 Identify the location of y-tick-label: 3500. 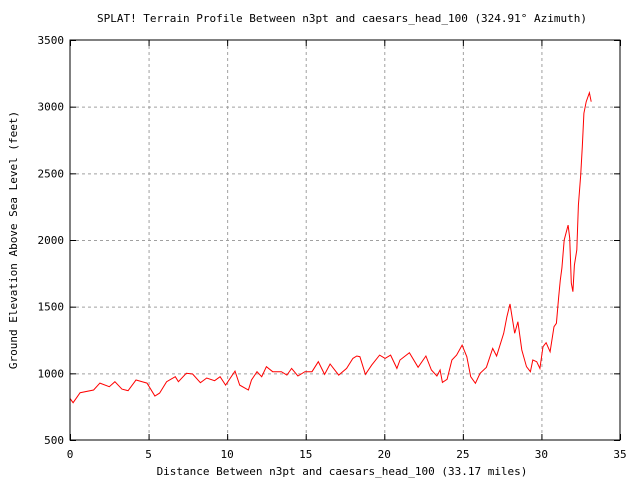
(51, 40).